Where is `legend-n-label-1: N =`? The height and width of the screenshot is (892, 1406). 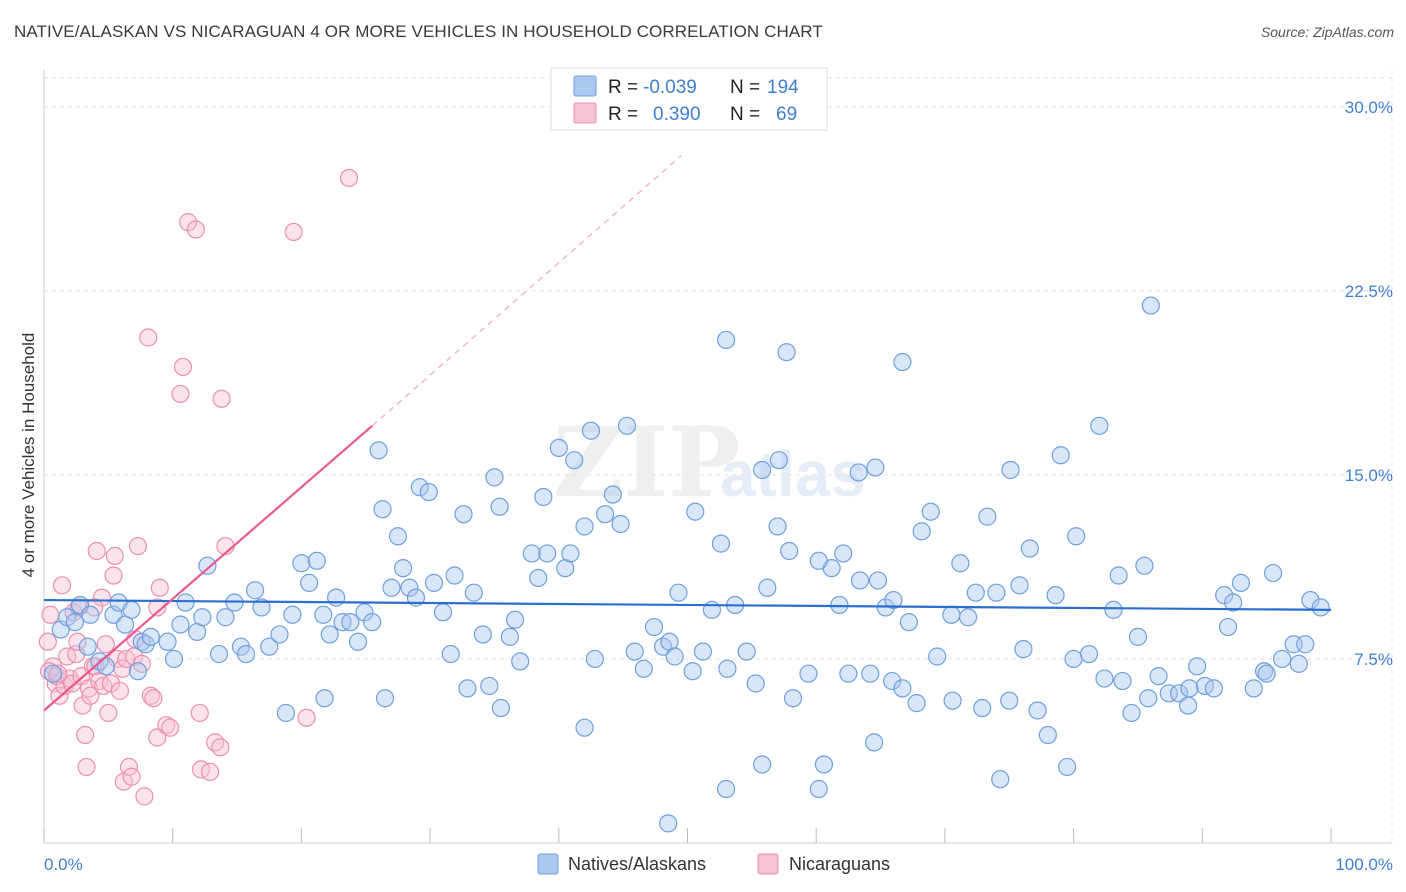 legend-n-label-1: N = is located at coordinates (745, 87).